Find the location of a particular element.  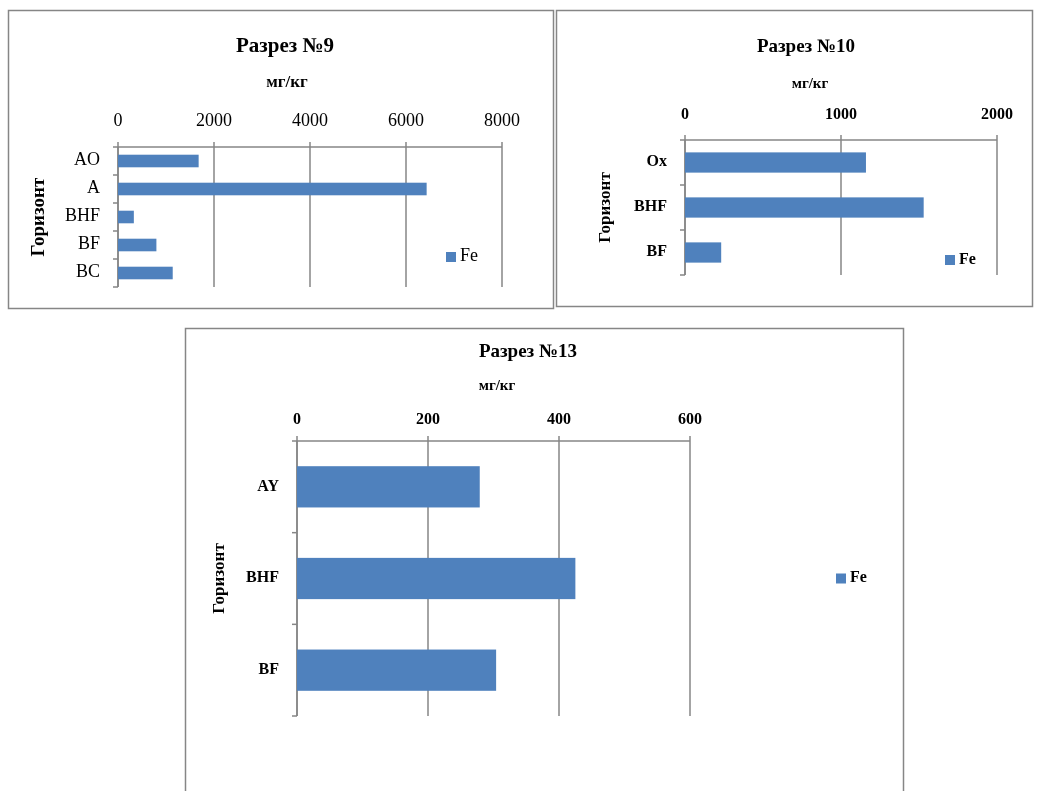

x-tick-label: 600 is located at coordinates (690, 418).